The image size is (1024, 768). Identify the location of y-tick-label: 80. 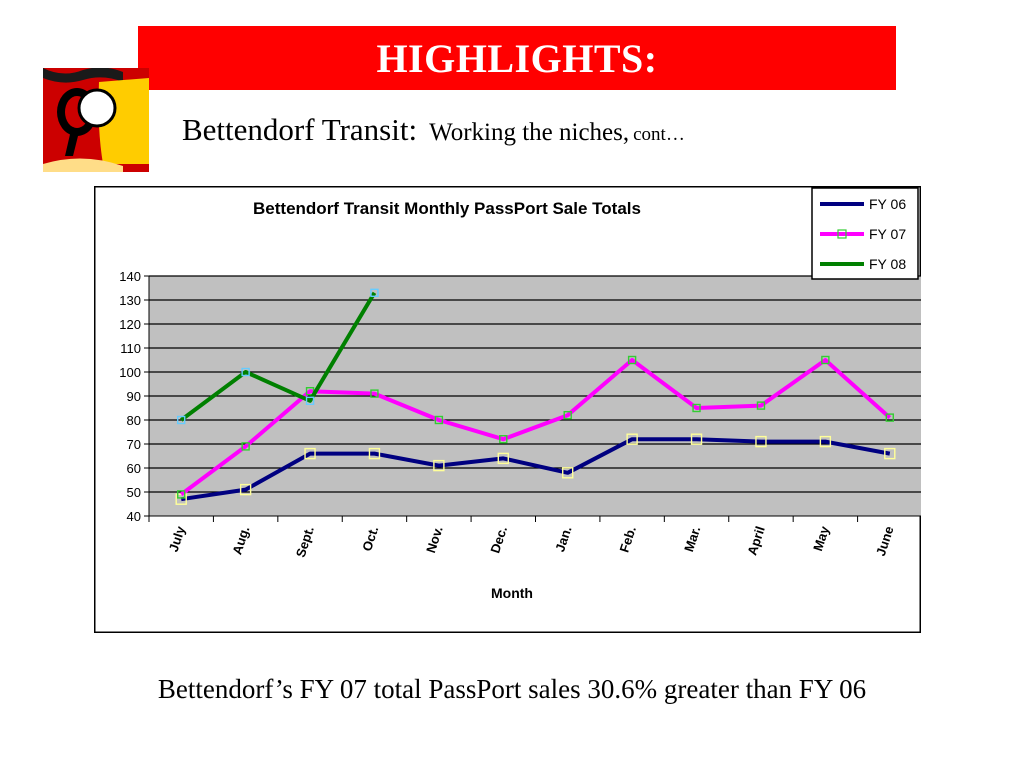
(134, 420).